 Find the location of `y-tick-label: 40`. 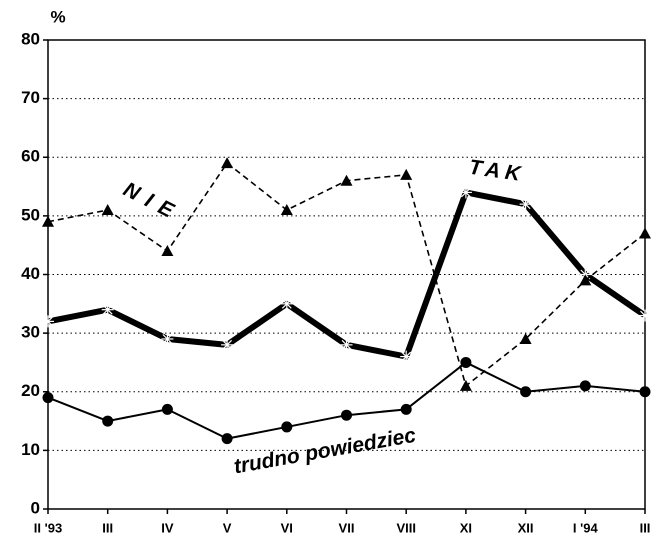

y-tick-label: 40 is located at coordinates (30, 273).